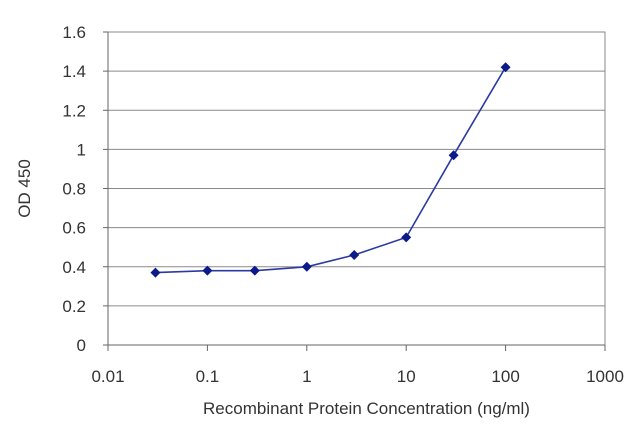 The image size is (640, 427). I want to click on x-tick-label: 10, so click(406, 376).